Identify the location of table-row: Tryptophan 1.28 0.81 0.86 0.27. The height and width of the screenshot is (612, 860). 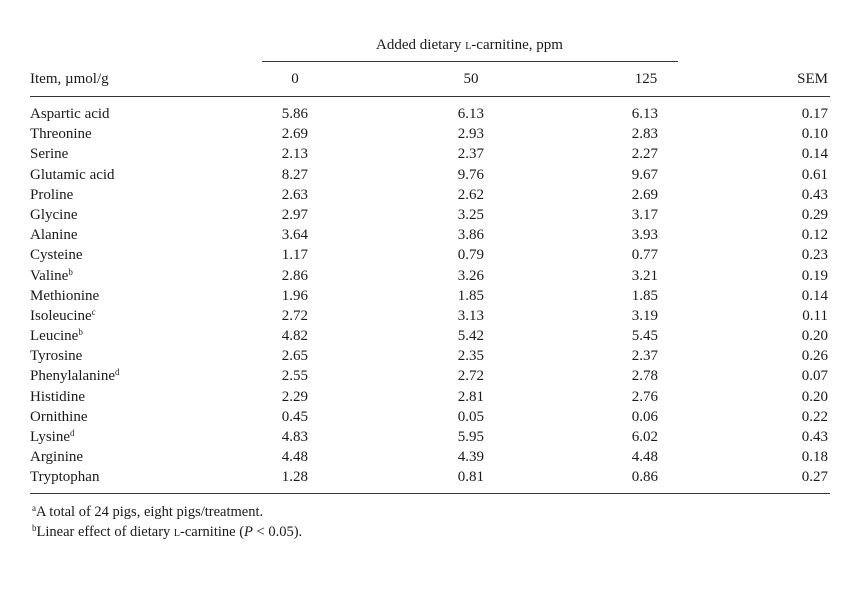
(430, 477).